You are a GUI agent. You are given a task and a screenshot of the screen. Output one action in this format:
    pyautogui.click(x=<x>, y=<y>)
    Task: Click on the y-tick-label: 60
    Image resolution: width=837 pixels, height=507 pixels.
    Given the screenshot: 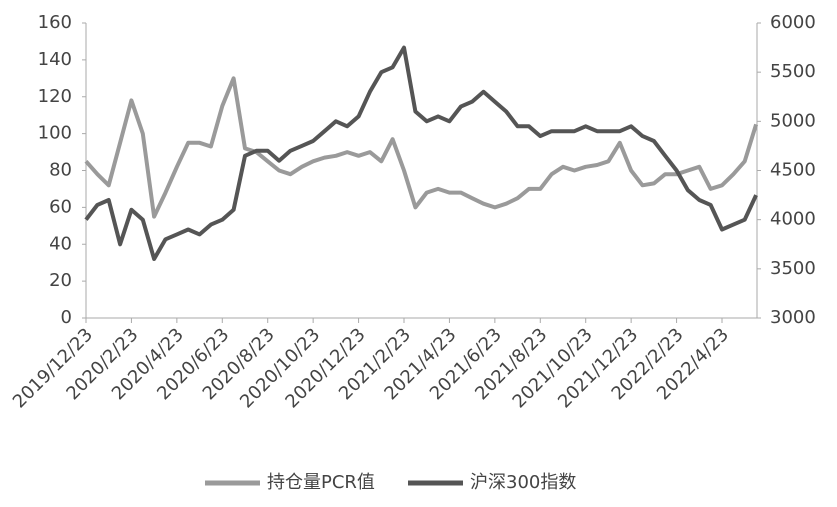 What is the action you would take?
    pyautogui.click(x=60, y=206)
    